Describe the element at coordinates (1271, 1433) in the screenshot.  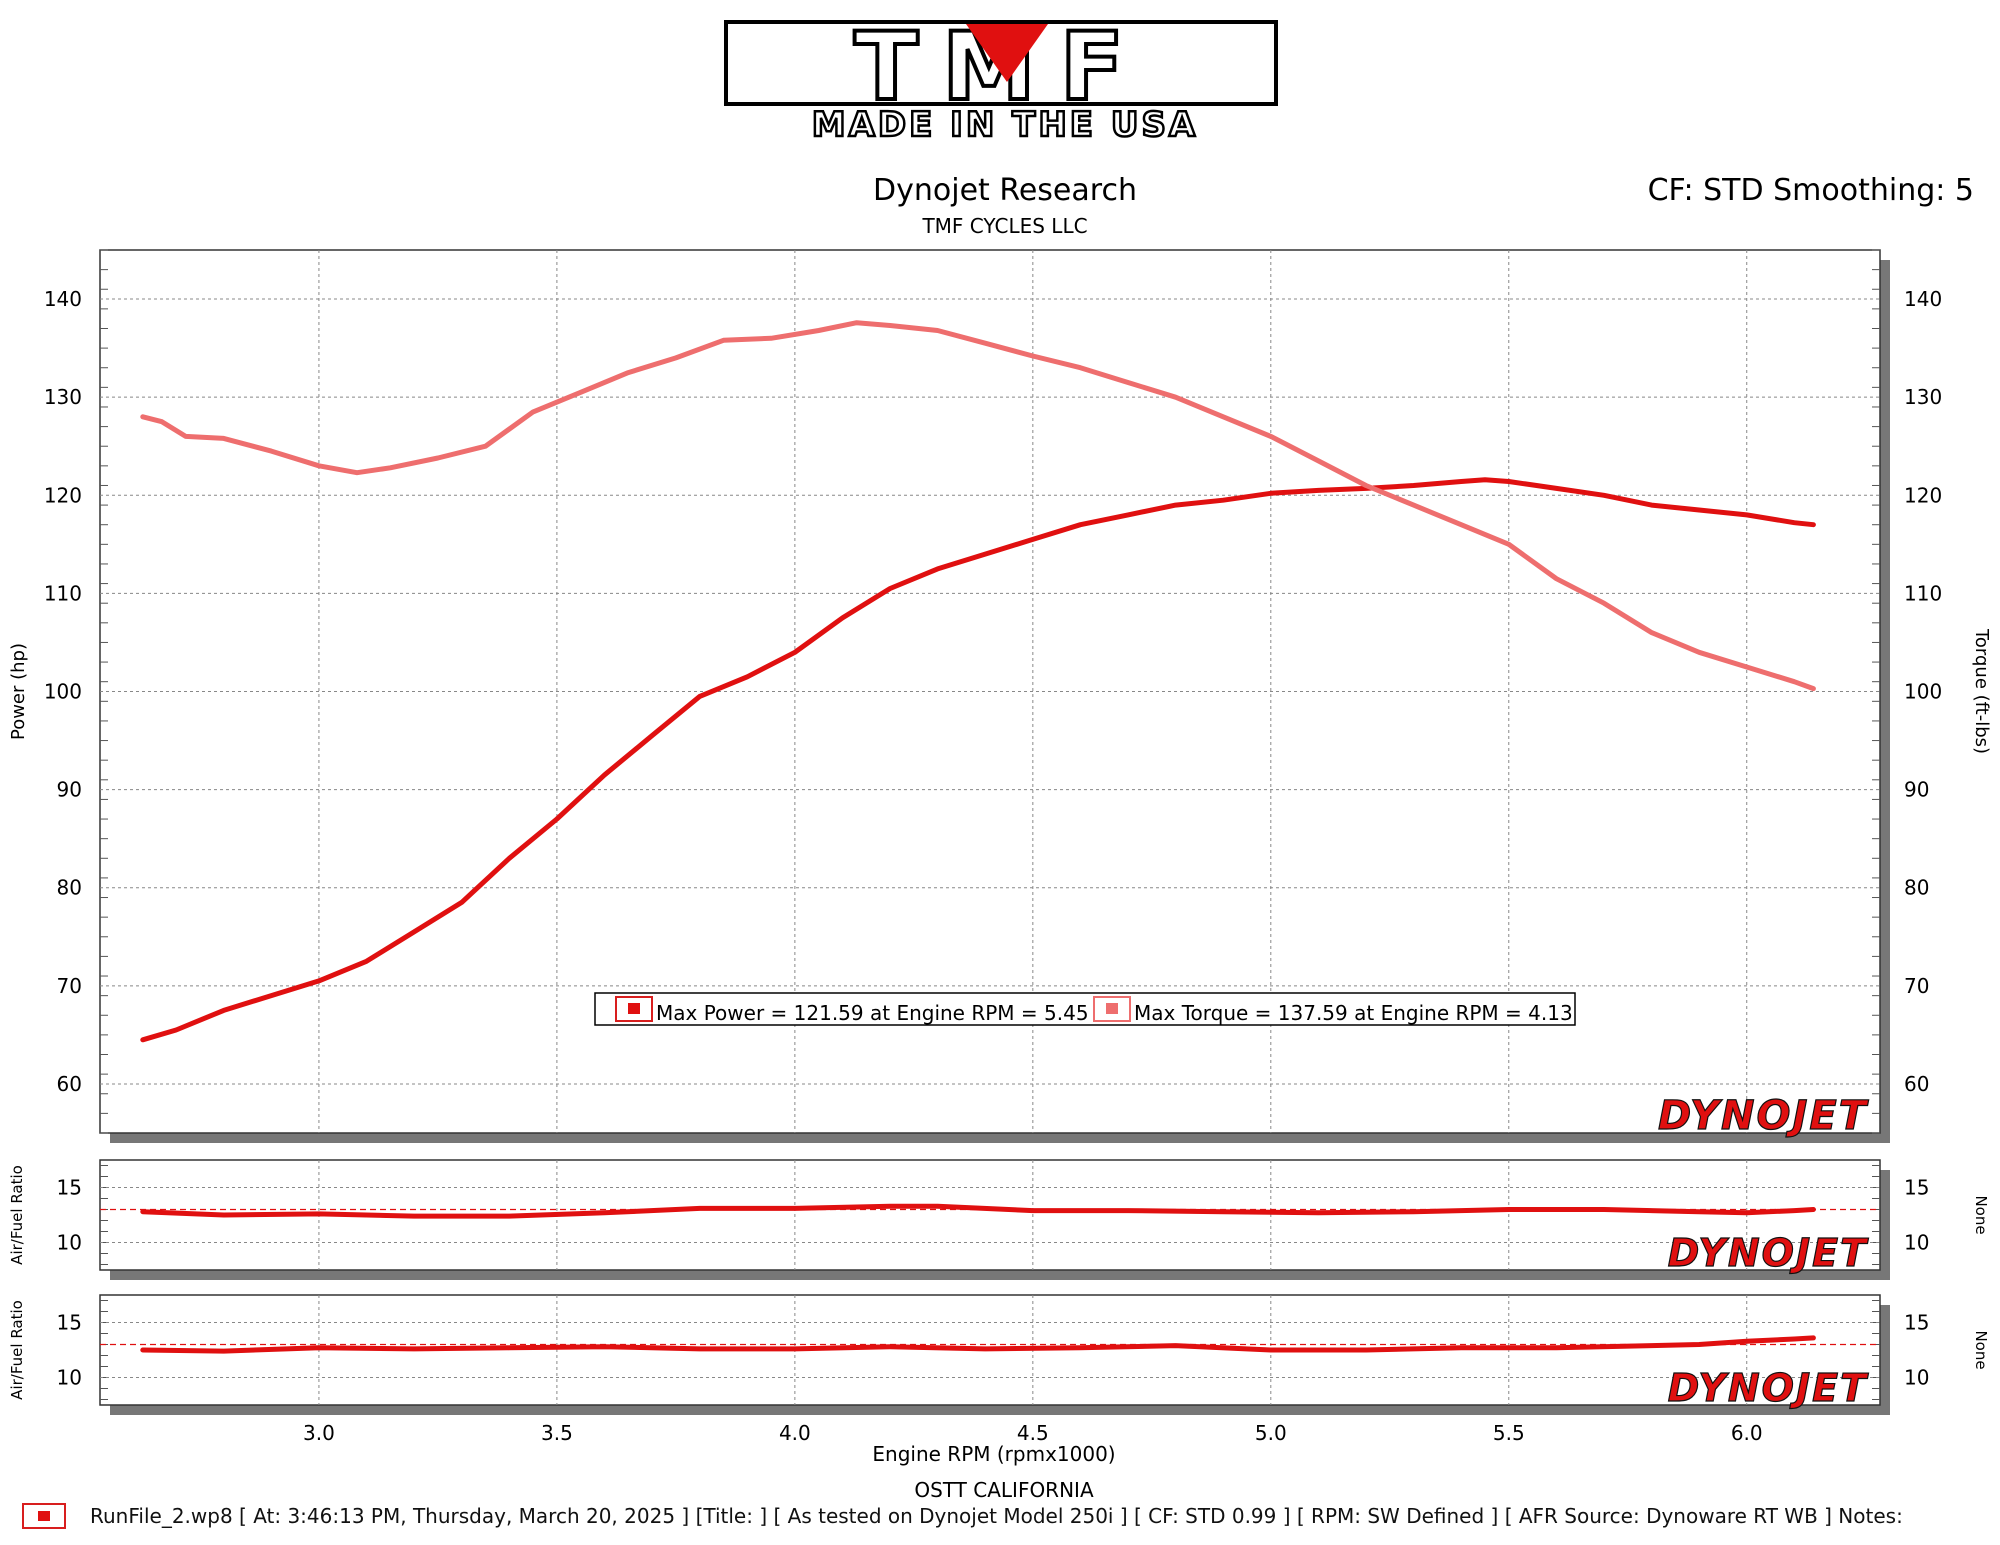
I see `x-tick-label: 5.0` at that location.